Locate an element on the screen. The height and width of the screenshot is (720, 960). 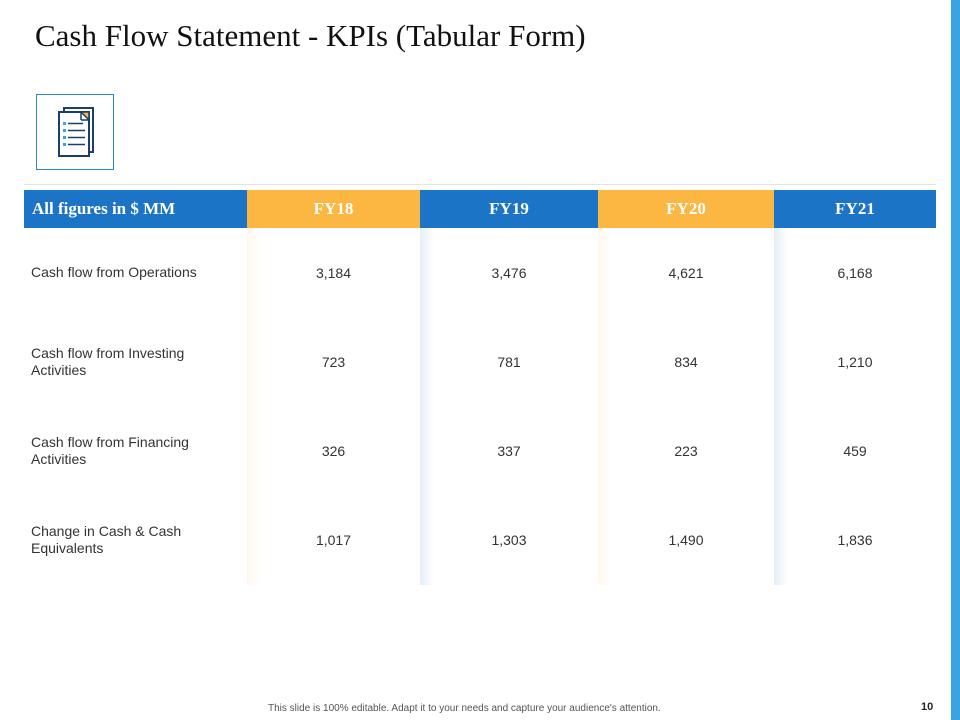
row-label-change-in-cash: Change in Cash & Cash Equivalents is located at coordinates (106, 540).